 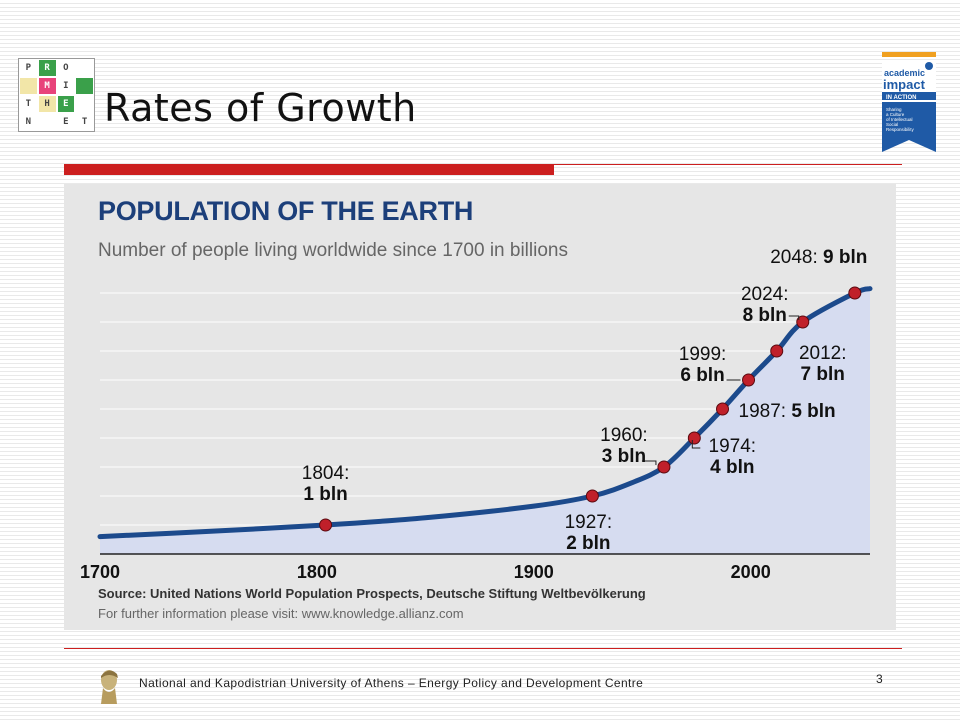 What do you see at coordinates (534, 572) in the screenshot?
I see `x-tick-label: 1900` at bounding box center [534, 572].